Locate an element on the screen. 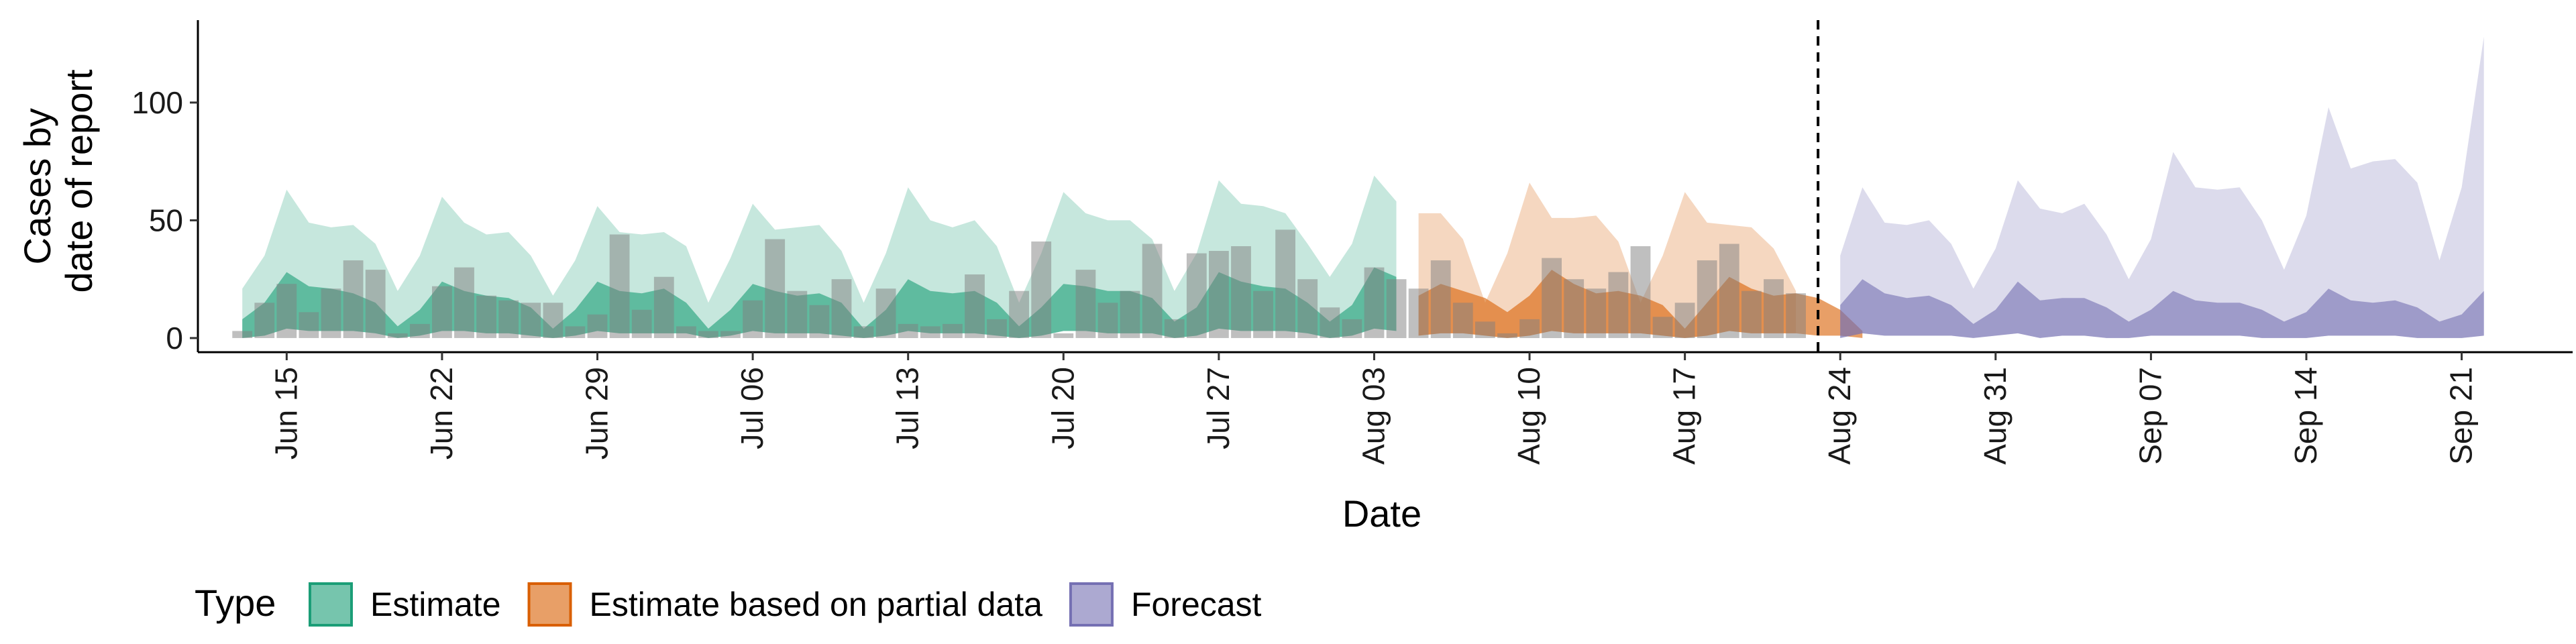 The height and width of the screenshot is (644, 2576). legend-swatch-estimate is located at coordinates (331, 604).